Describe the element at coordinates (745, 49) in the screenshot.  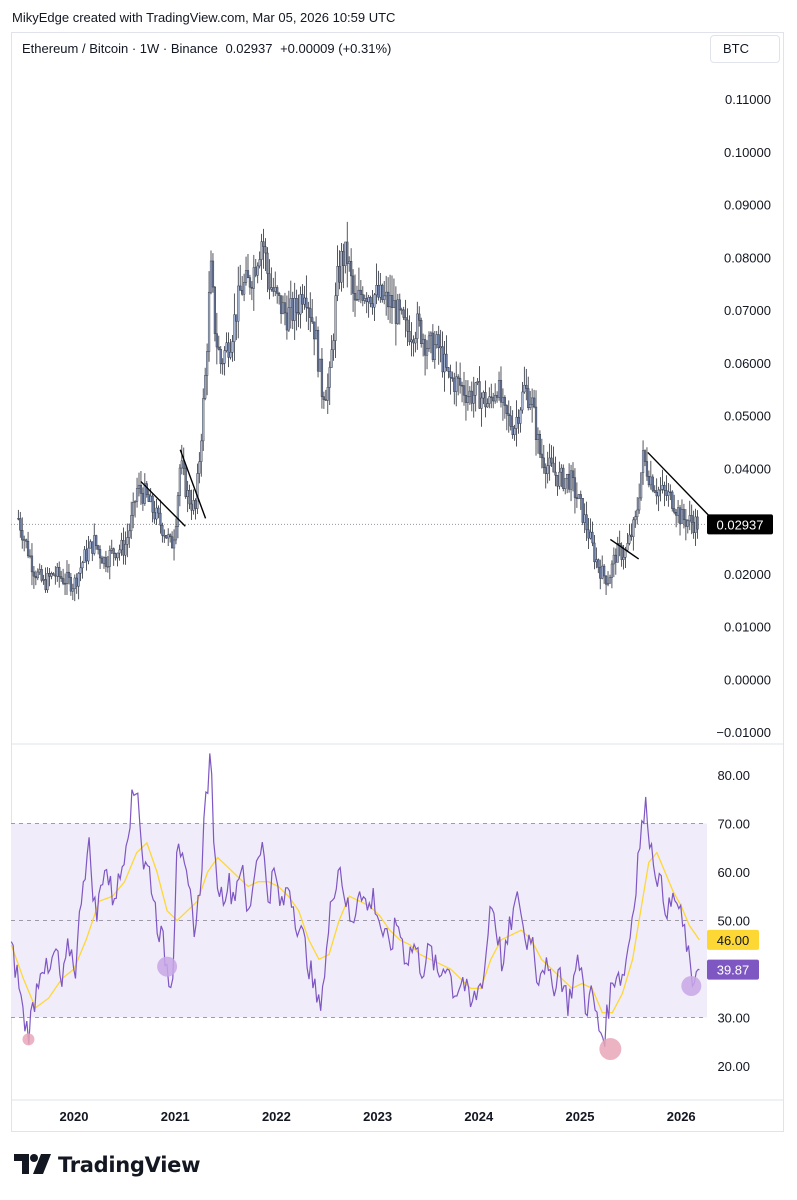
I see `currency-button: BTC` at that location.